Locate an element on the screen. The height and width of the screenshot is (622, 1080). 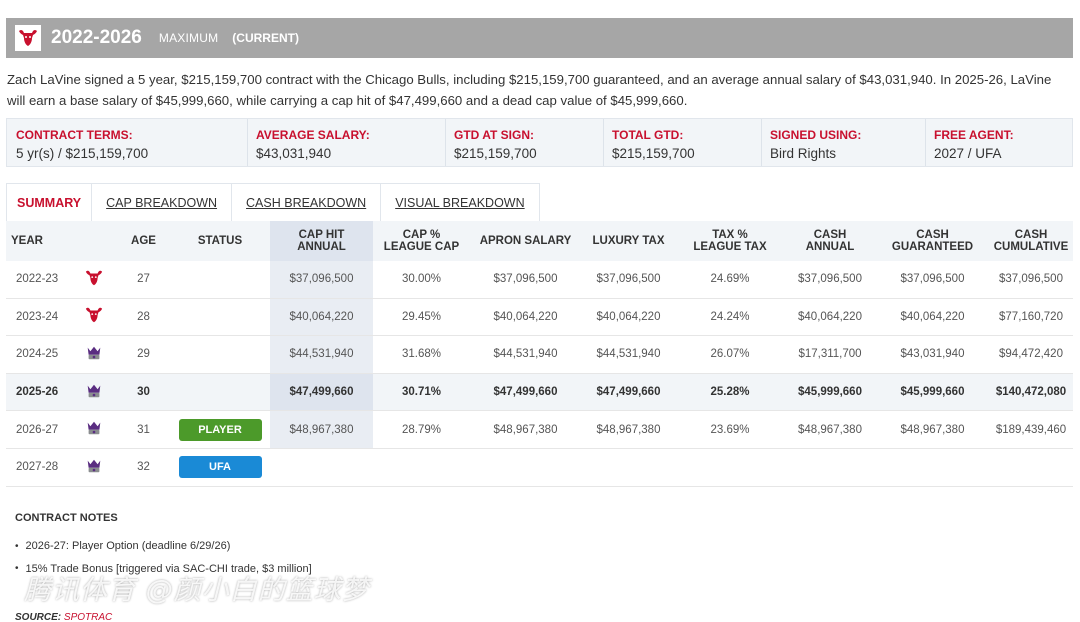
table-row: 2027-28 32 UFA is located at coordinates (539, 468).